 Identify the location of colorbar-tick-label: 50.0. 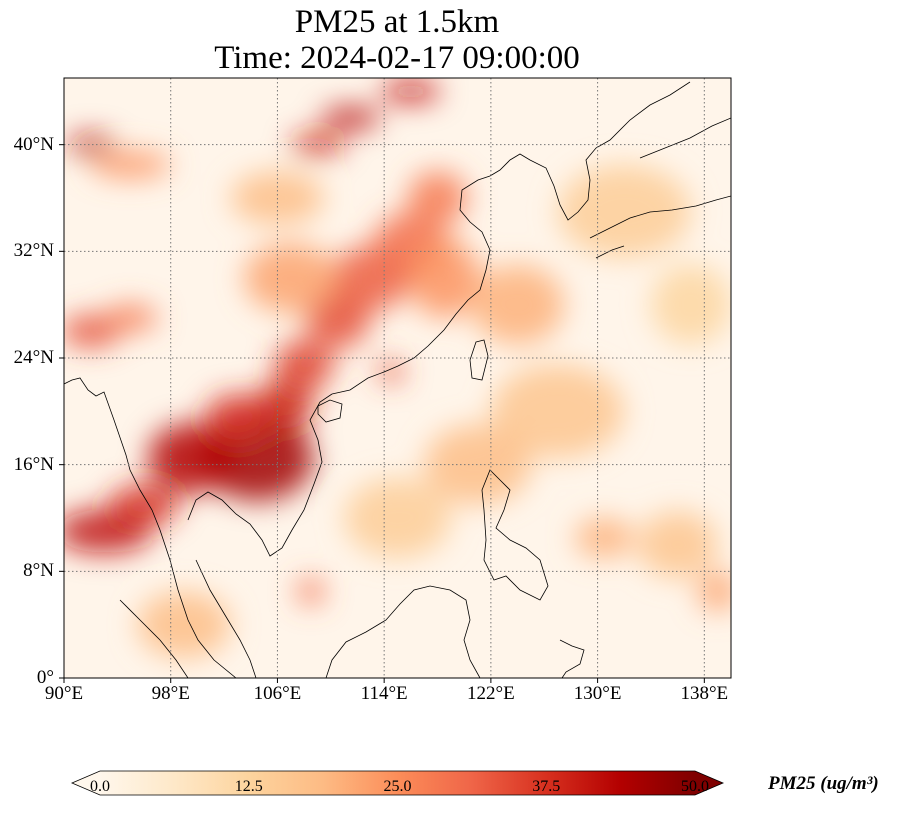
(695, 786).